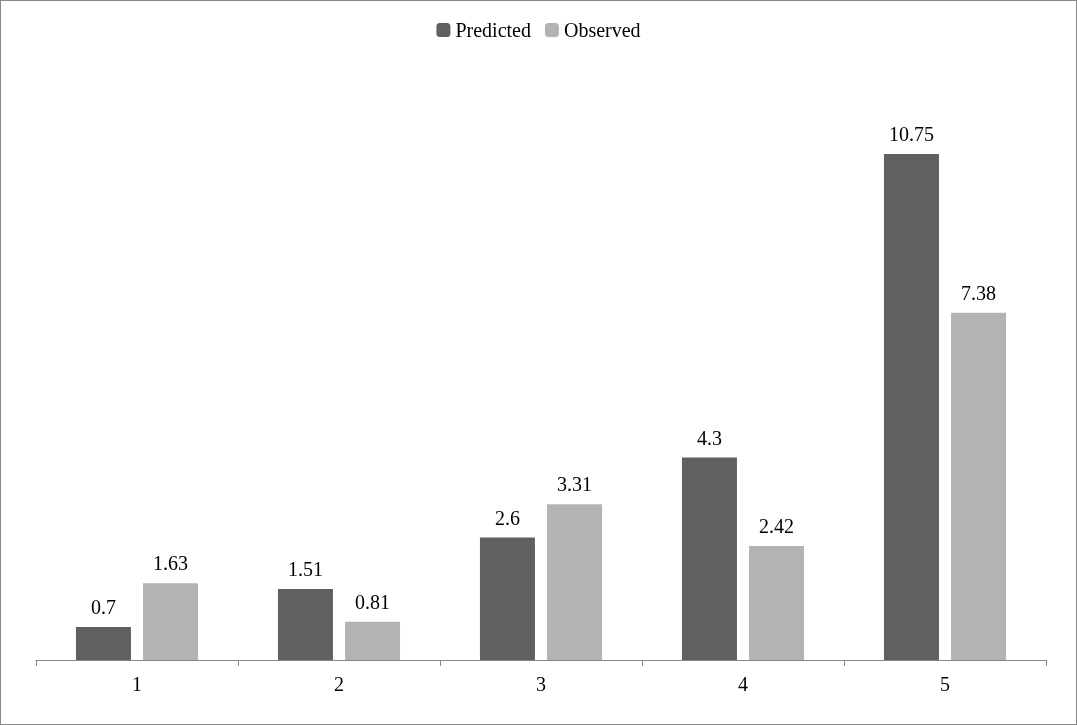  Describe the element at coordinates (171, 563) in the screenshot. I see `data-label: 1.63` at that location.